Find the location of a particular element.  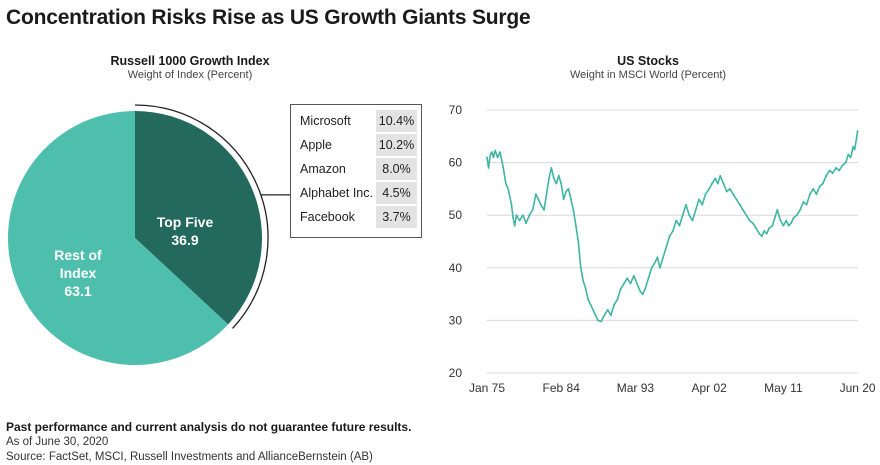

pie-chart-subtitle: Weight of Index (Percent) is located at coordinates (190, 75).